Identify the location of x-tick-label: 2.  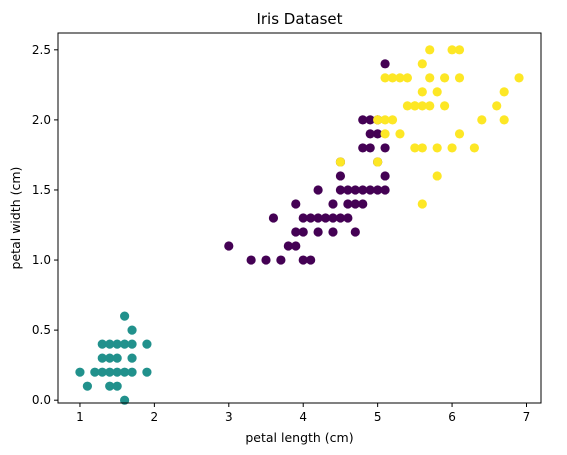
(155, 417).